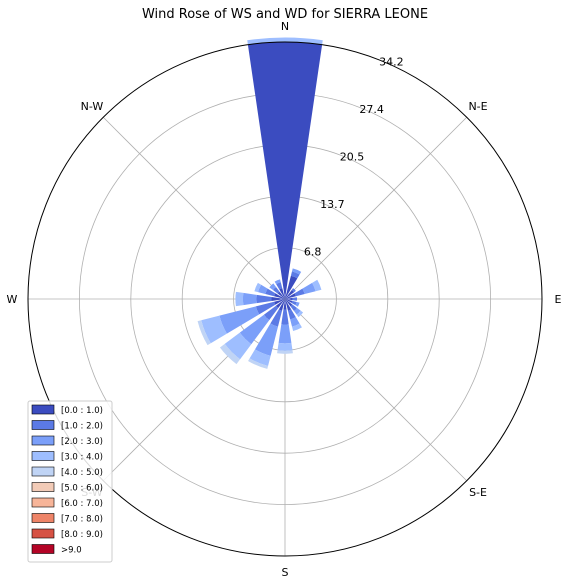  What do you see at coordinates (82, 427) in the screenshot?
I see `legend-label: [1.0 : 2.0)` at bounding box center [82, 427].